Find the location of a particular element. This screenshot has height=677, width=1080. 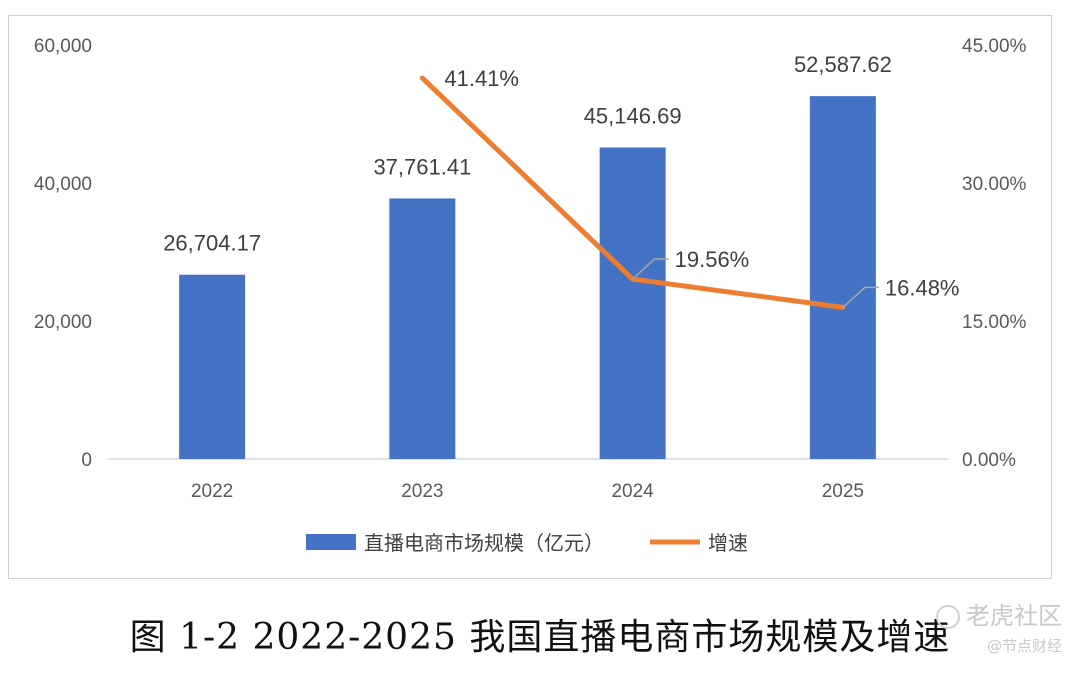

legend-line-label: 增速 is located at coordinates (728, 543).